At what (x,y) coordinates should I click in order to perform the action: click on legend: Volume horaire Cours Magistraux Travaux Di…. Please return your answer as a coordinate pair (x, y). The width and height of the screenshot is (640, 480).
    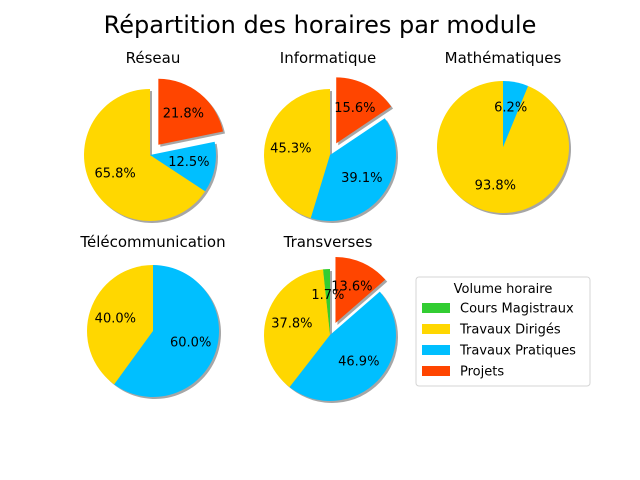
    Looking at the image, I should click on (503, 331).